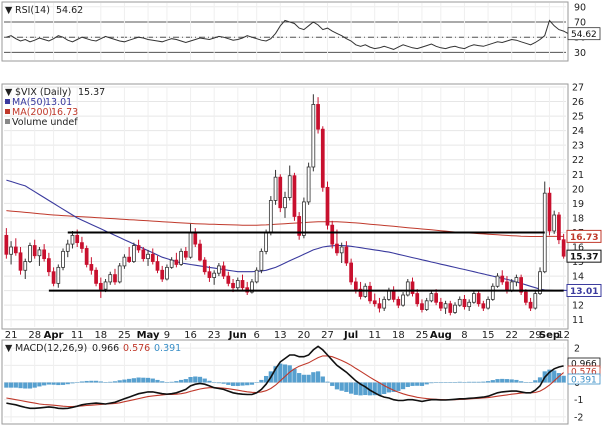  What do you see at coordinates (584, 373) in the screenshot?
I see `macd-value-tag: 0.576` at bounding box center [584, 373].